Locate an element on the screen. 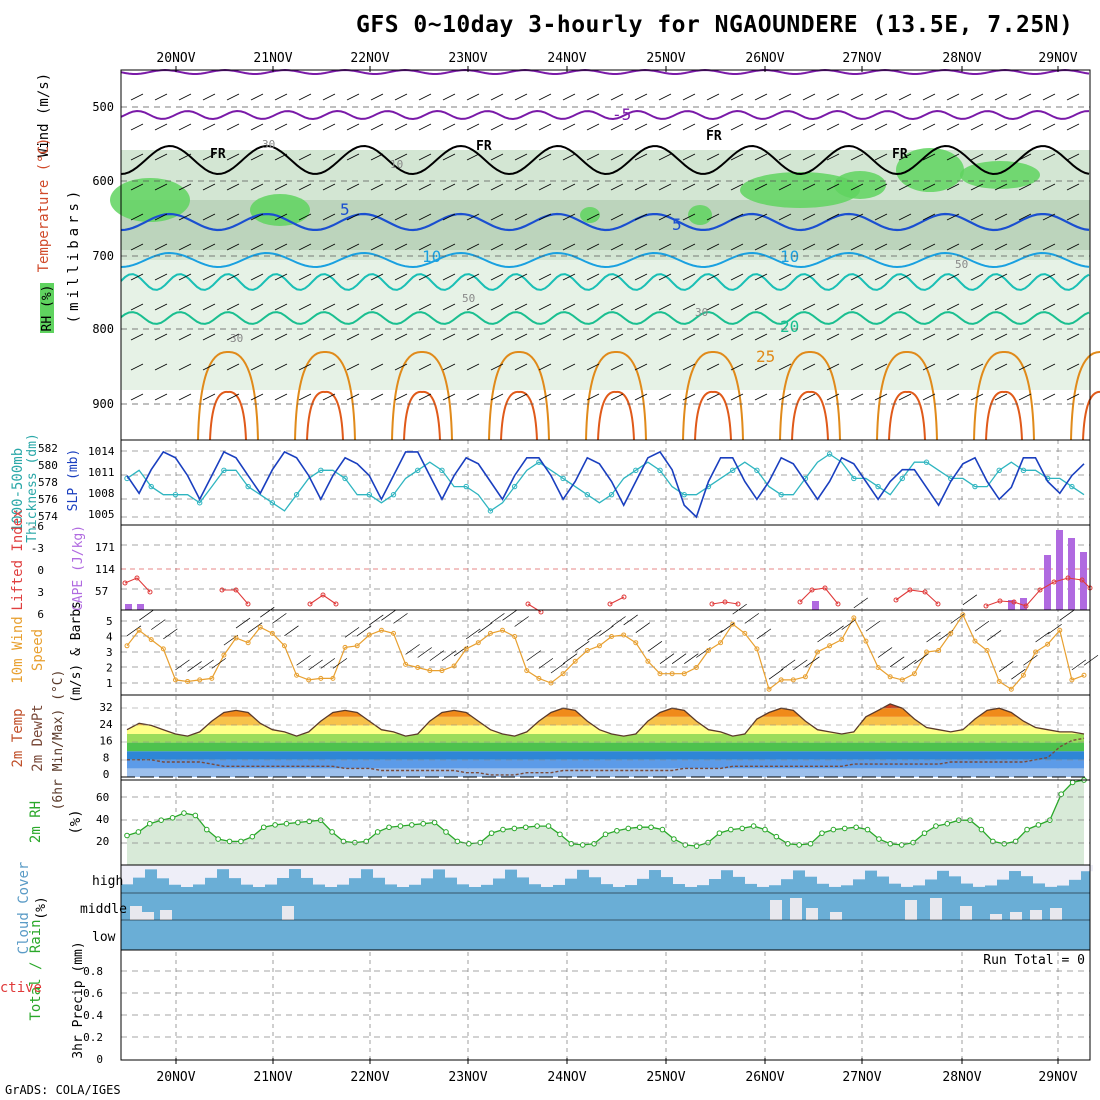  thick-ylabel2: Thickness (dm) is located at coordinates (32, 488).